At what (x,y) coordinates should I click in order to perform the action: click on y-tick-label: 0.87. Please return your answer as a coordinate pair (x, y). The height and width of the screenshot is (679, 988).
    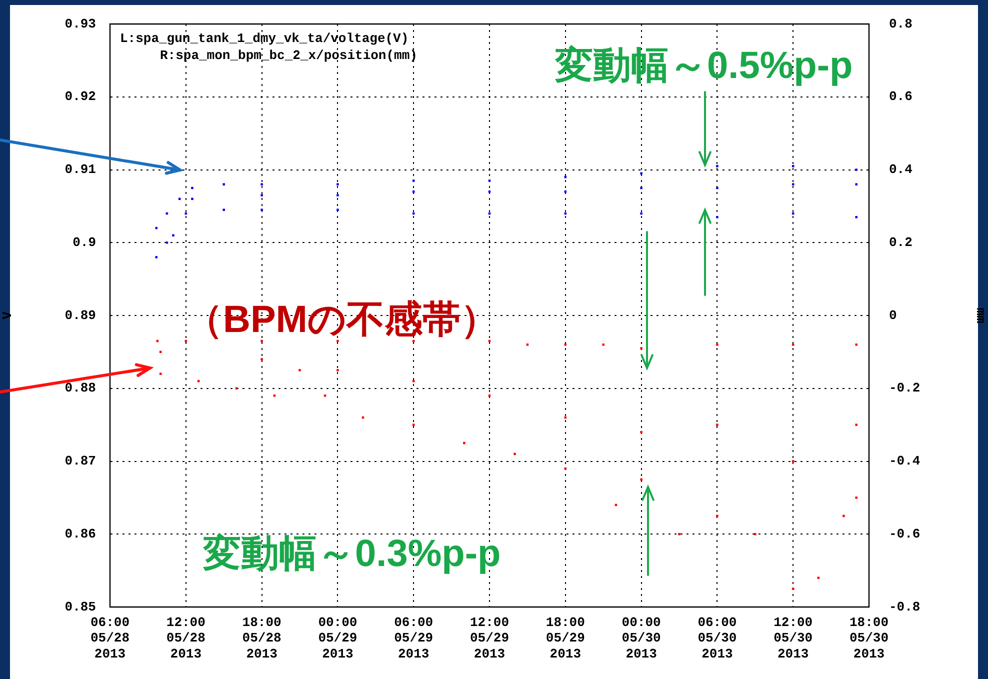
    Looking at the image, I should click on (80, 461).